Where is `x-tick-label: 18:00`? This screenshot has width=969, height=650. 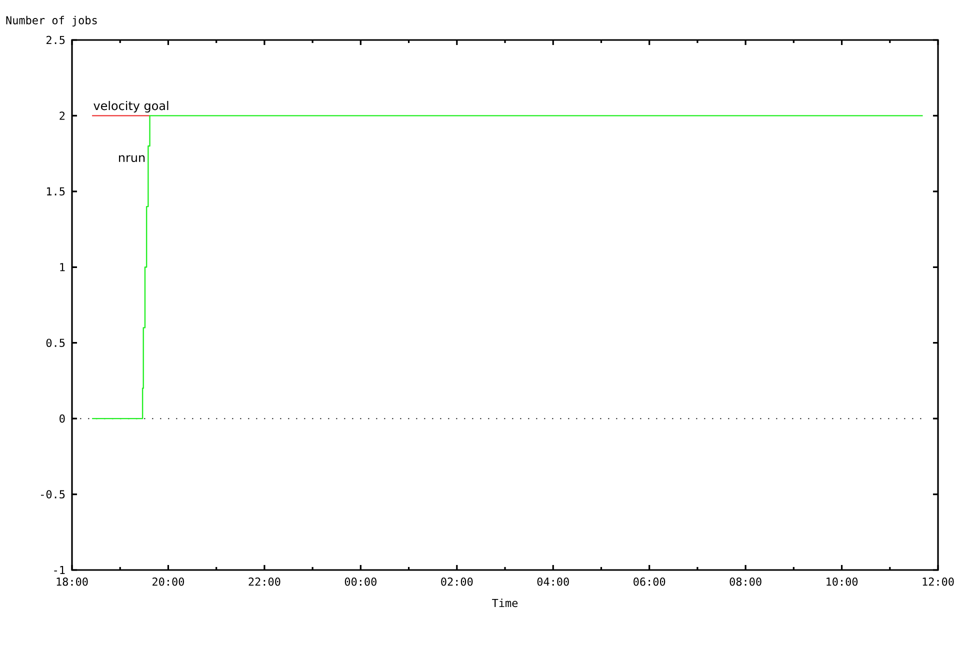 x-tick-label: 18:00 is located at coordinates (72, 582).